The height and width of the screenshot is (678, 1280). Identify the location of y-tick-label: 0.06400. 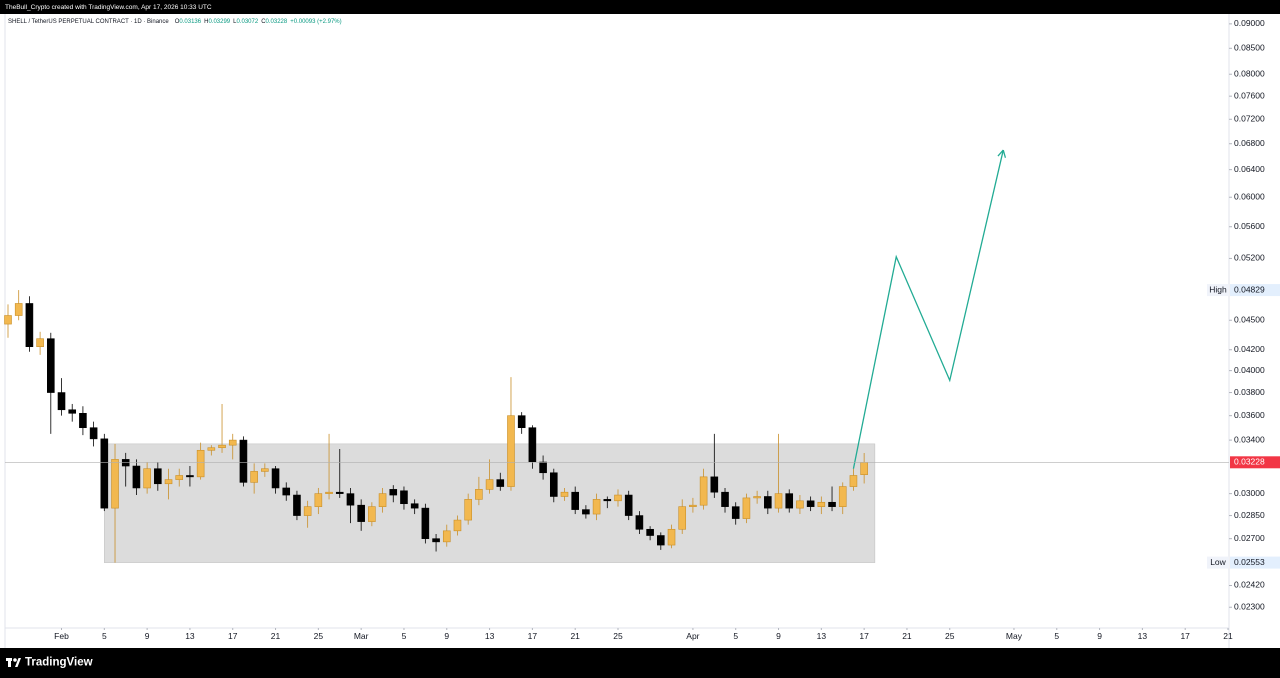
(1249, 169).